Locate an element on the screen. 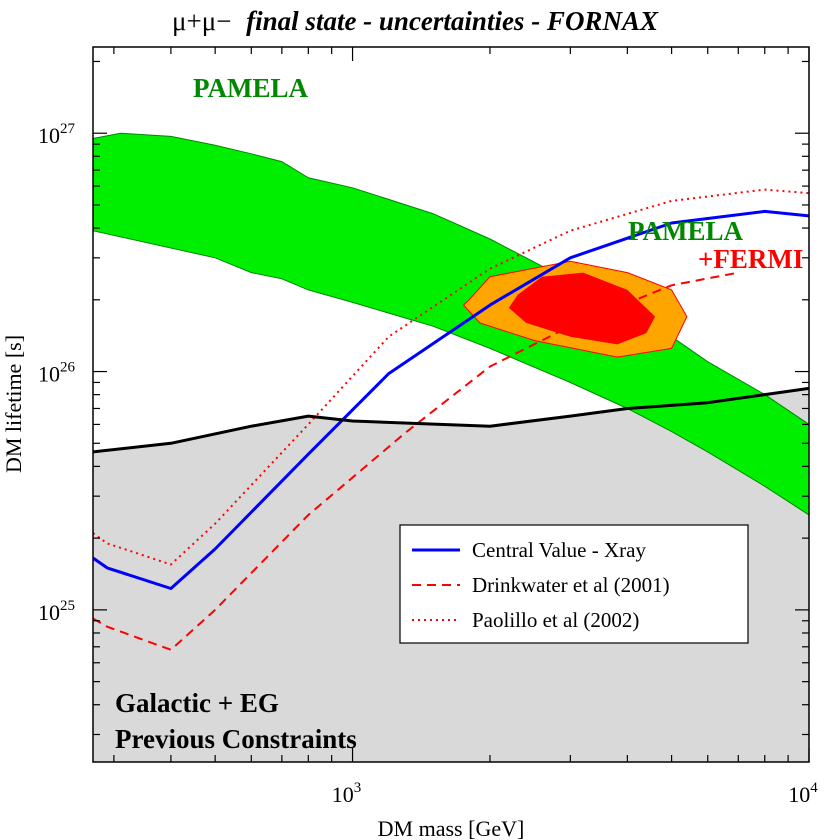 This screenshot has width=830, height=840. y-tick-label: 1026 is located at coordinates (57, 373).